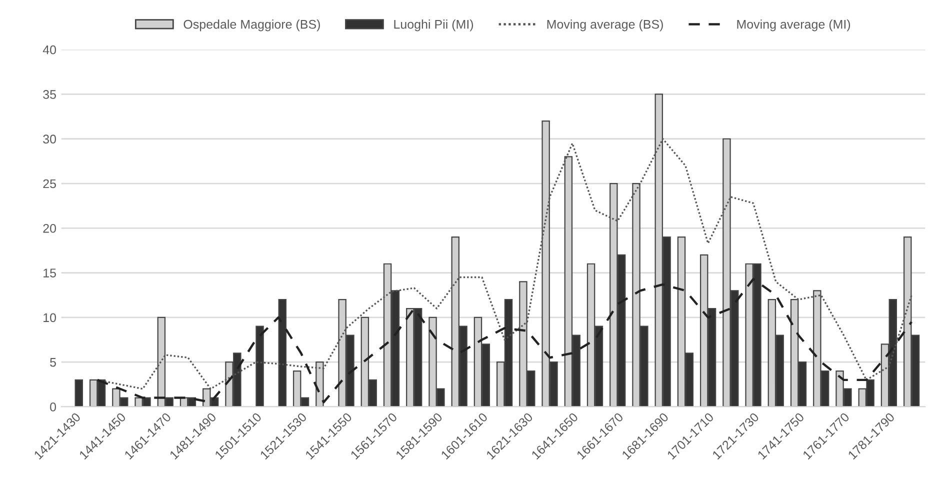  I want to click on y-tick-label: 40, so click(49, 49).